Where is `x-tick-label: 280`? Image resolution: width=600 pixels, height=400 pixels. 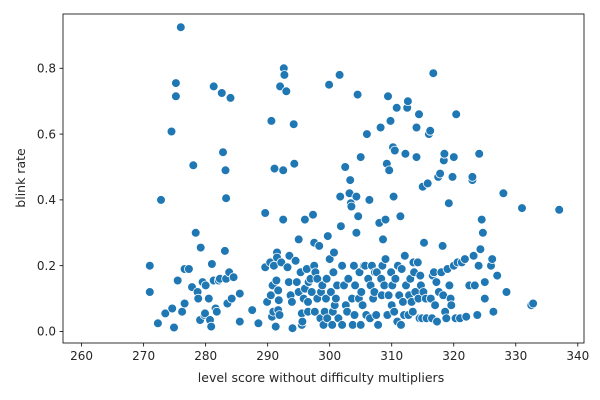
x-tick-label: 280 is located at coordinates (205, 356).